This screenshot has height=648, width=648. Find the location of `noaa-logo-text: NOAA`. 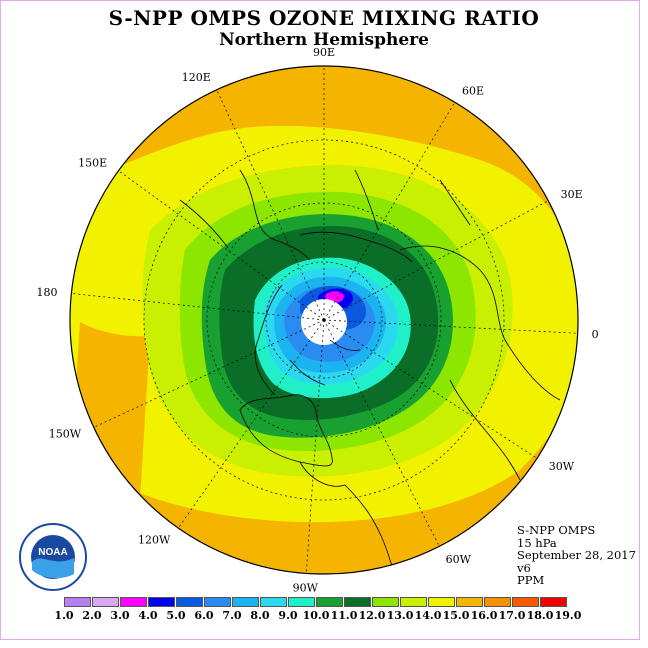

noaa-logo-text: NOAA is located at coordinates (52, 552).